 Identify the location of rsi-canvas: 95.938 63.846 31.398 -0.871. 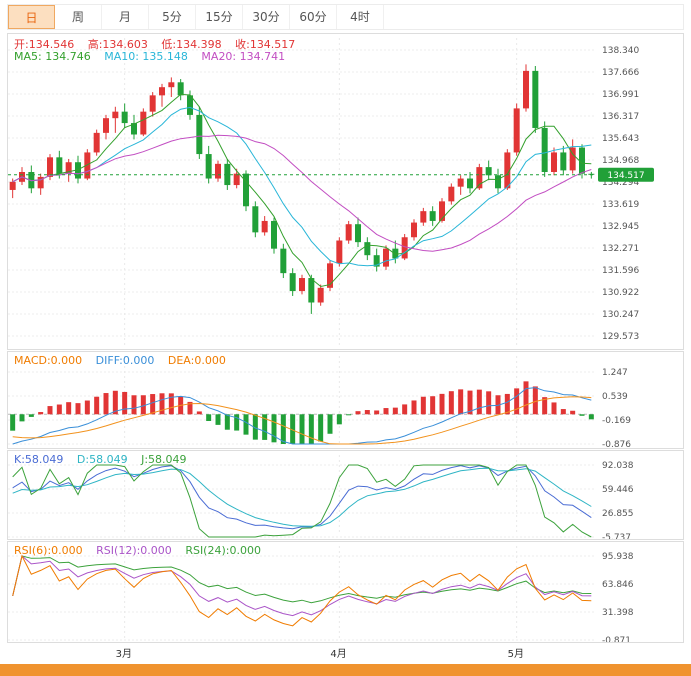
(346, 592).